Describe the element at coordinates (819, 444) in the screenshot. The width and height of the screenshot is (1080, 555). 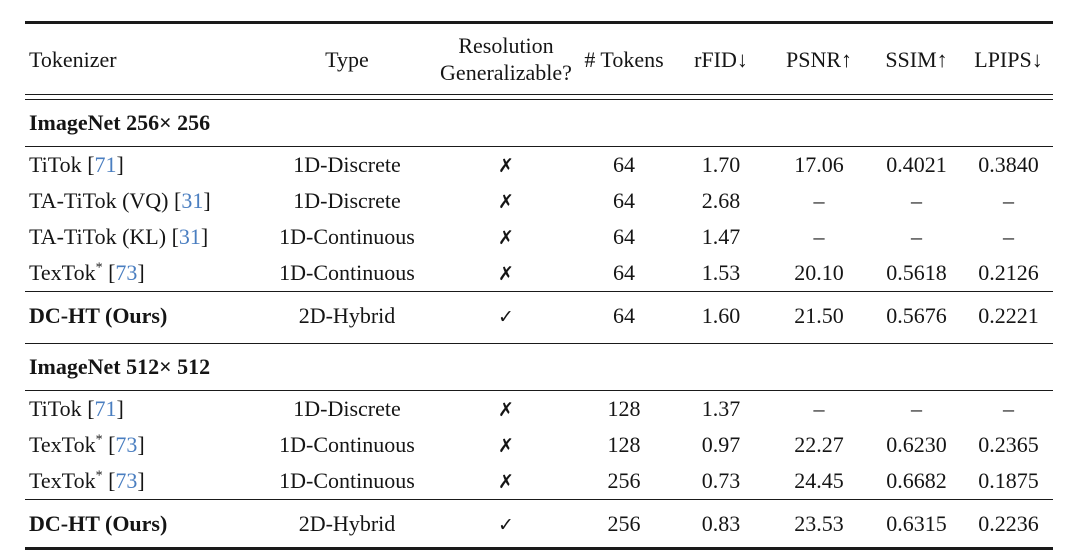
I see `cell-psnr: 22.27` at that location.